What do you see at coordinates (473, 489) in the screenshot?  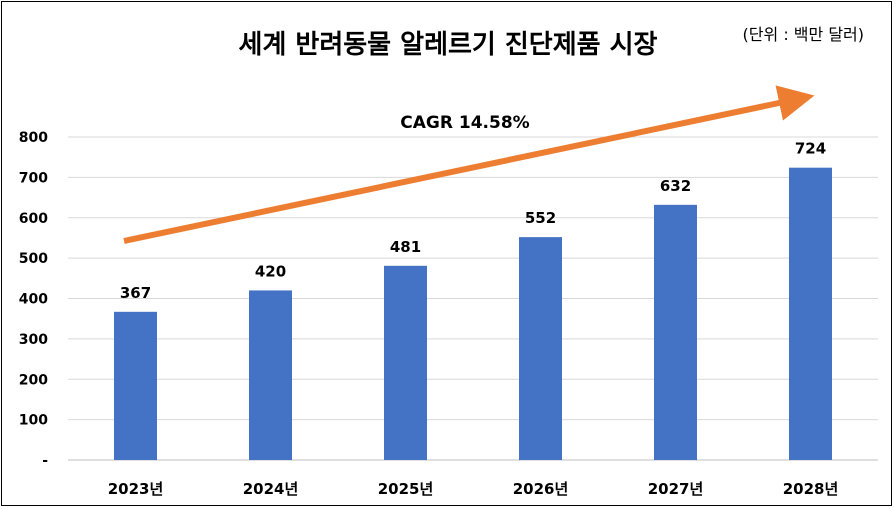 I see `x-axis: 2023년 2024년 2025년 2026년 2027년 2028년` at bounding box center [473, 489].